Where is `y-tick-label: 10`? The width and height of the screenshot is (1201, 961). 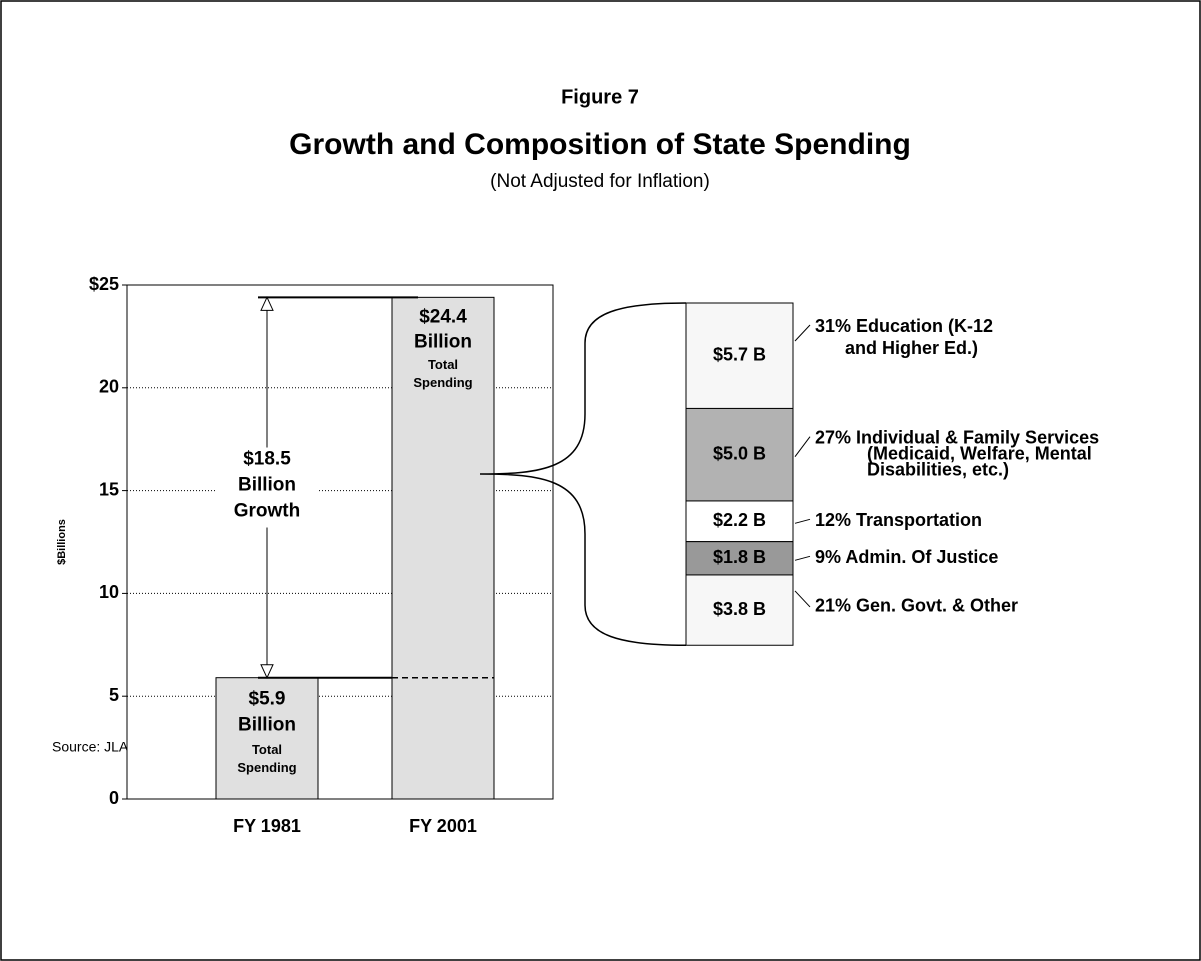 y-tick-label: 10 is located at coordinates (109, 592).